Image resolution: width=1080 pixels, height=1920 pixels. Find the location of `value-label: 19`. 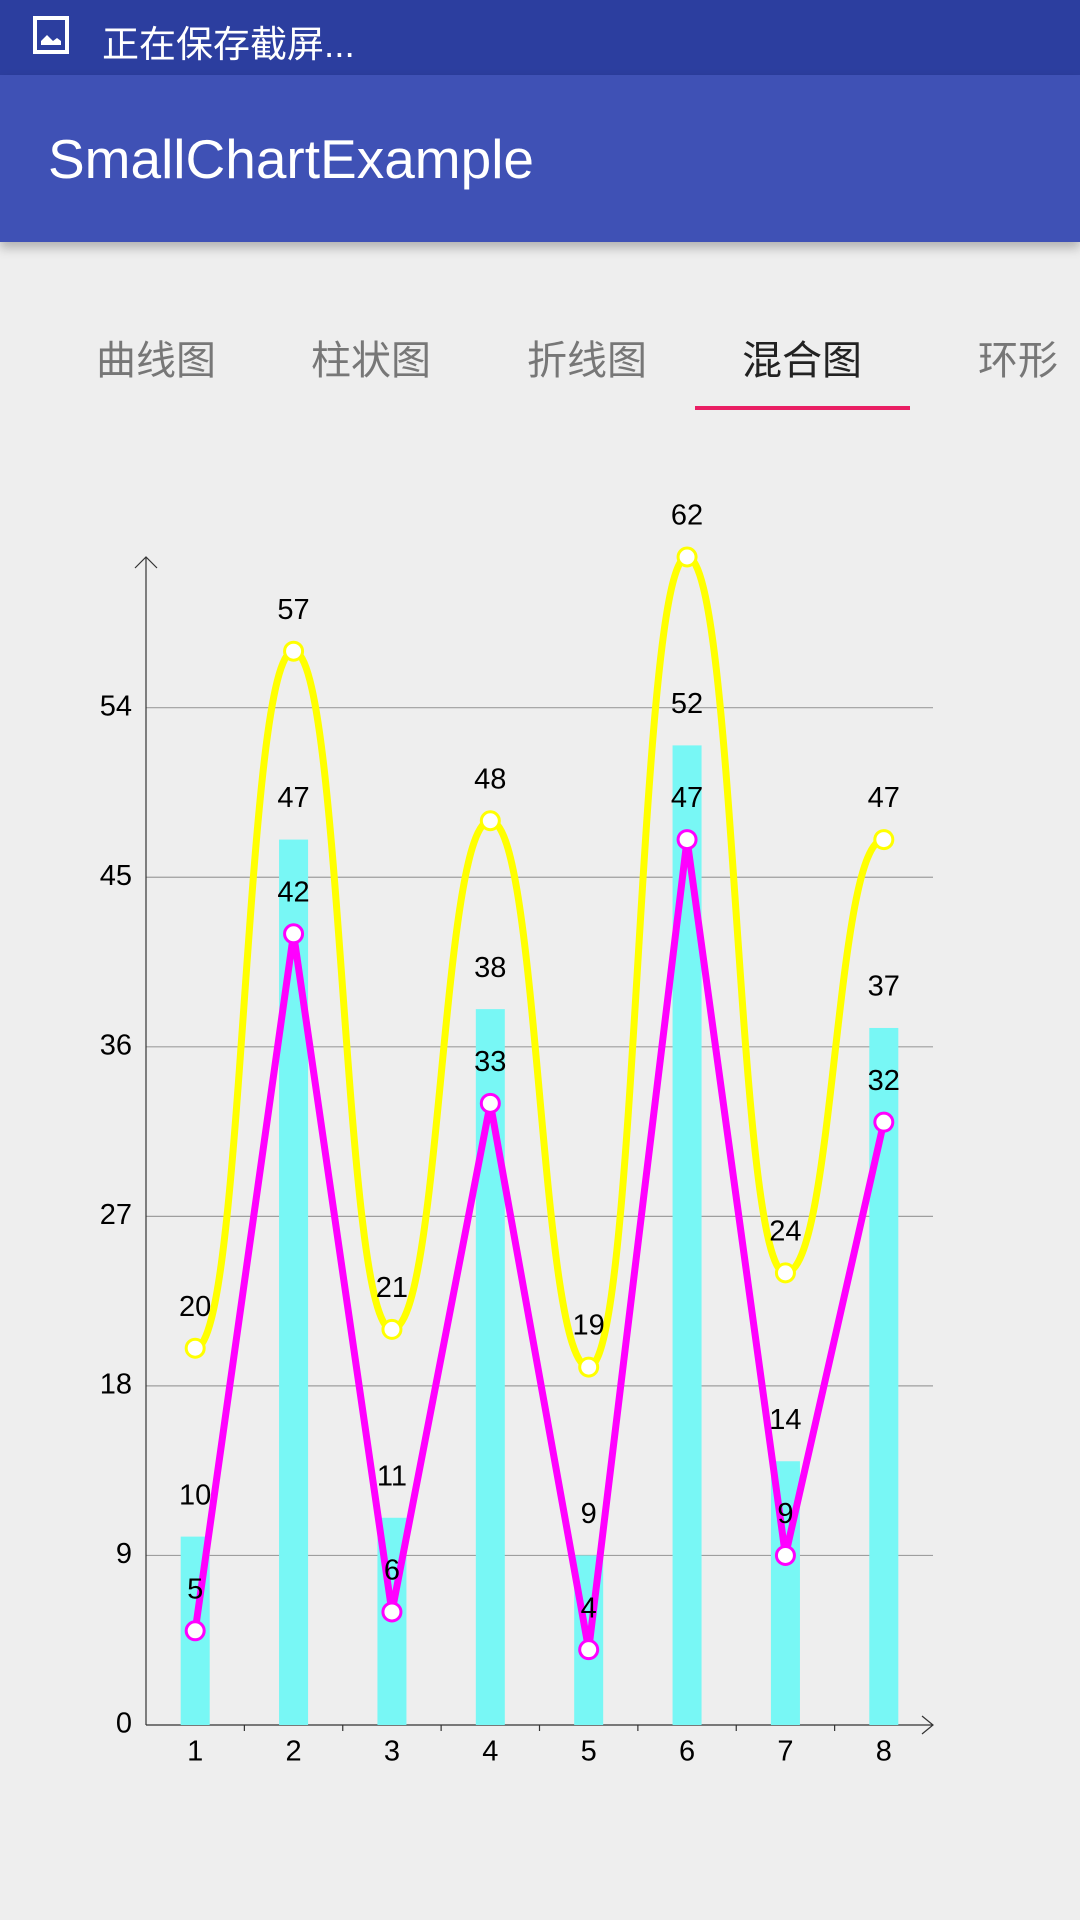

value-label: 19 is located at coordinates (589, 1326).